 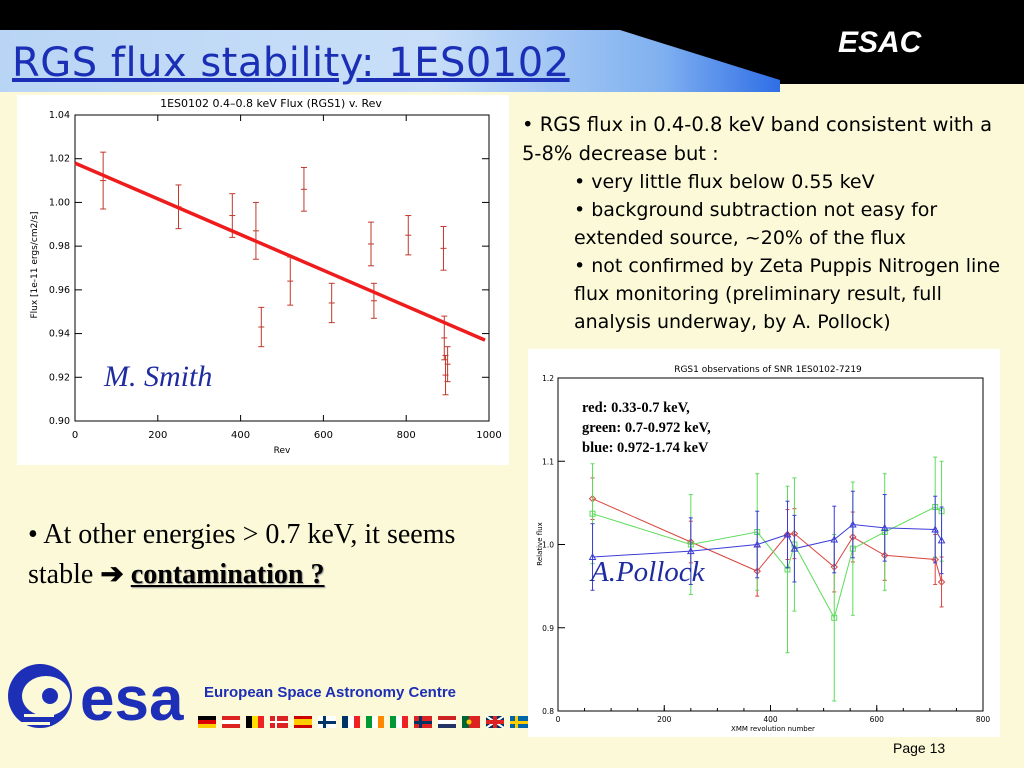 I want to click on left-x-tick-label: 0, so click(x=75, y=435).